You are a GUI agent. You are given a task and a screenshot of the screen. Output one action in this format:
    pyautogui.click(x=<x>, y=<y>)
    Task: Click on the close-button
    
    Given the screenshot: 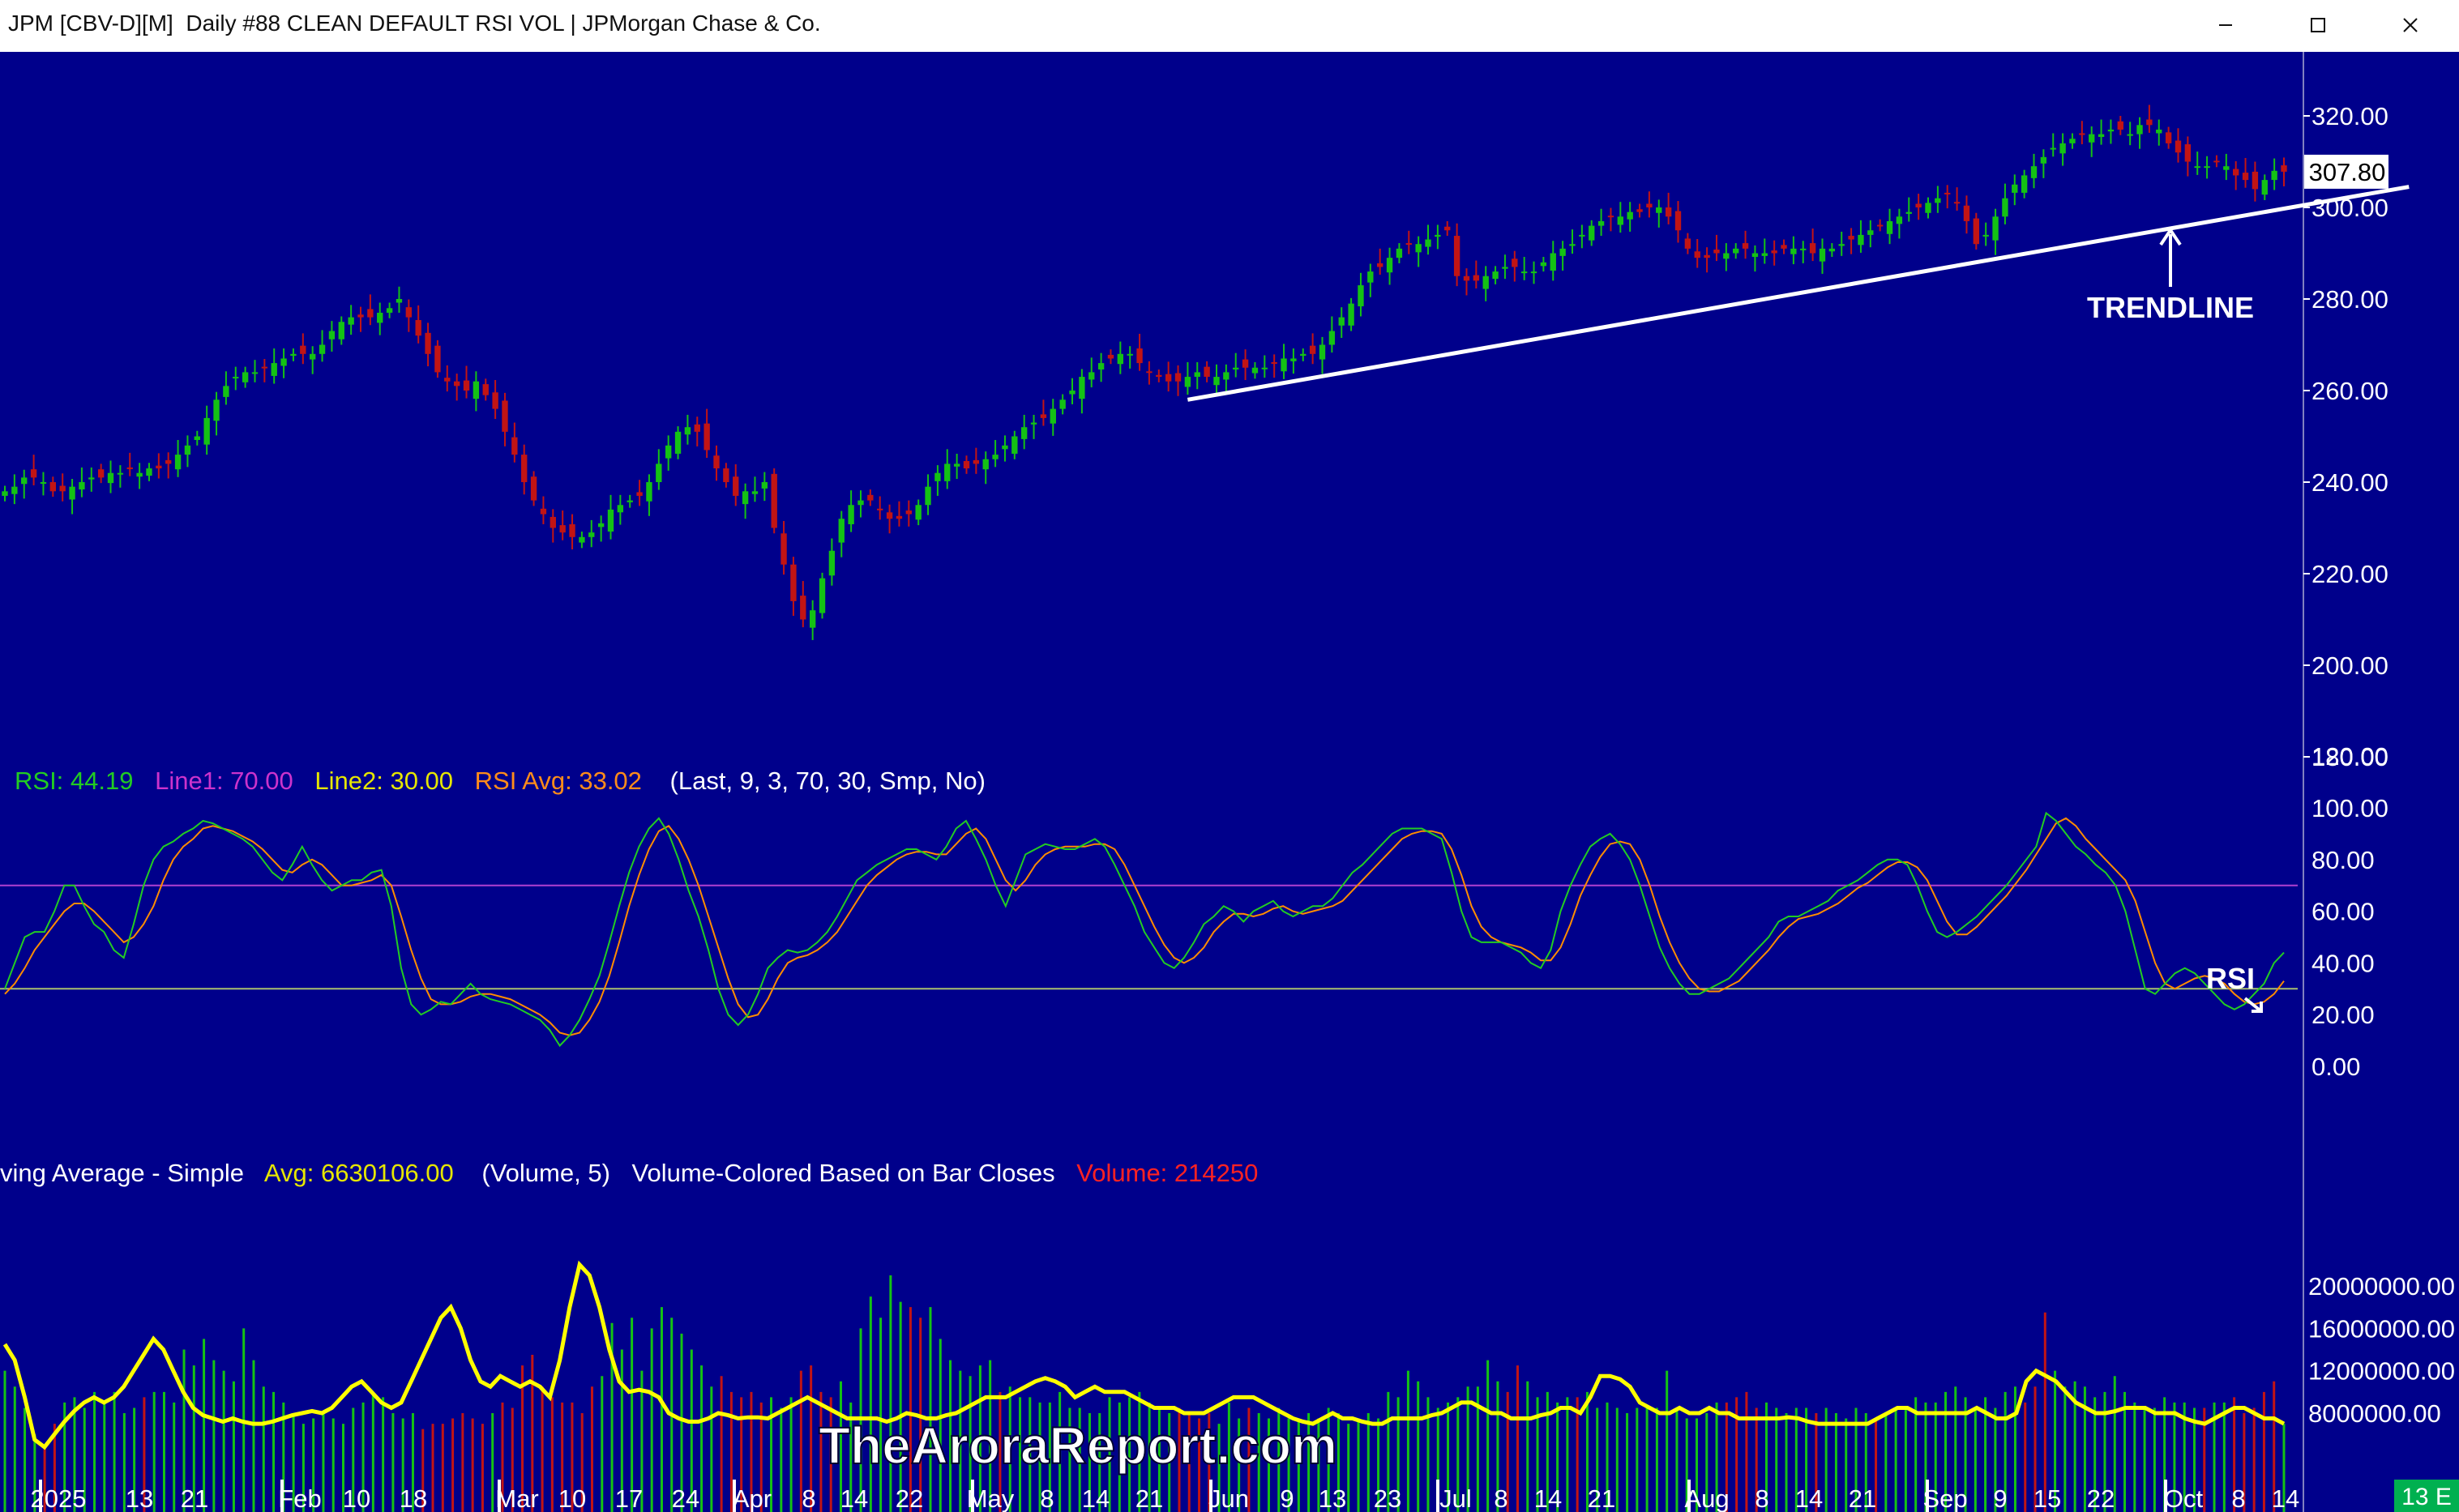 What is the action you would take?
    pyautogui.click(x=2410, y=25)
    